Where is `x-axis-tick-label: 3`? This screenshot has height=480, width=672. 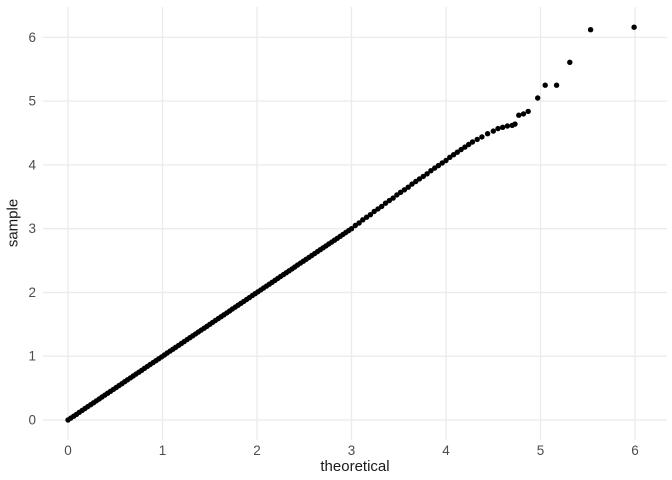
x-axis-tick-label: 3 is located at coordinates (352, 450).